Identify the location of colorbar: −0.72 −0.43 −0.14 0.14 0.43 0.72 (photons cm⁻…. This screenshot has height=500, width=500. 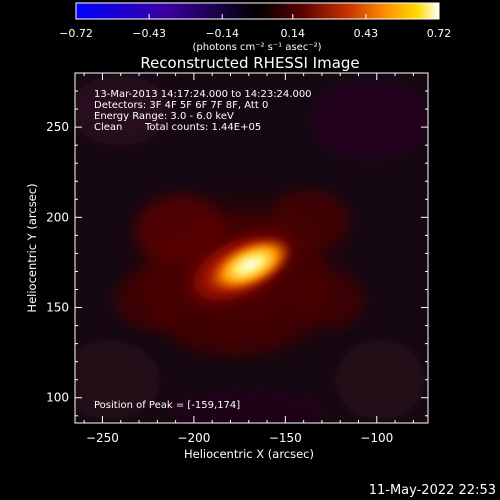
(255, 27).